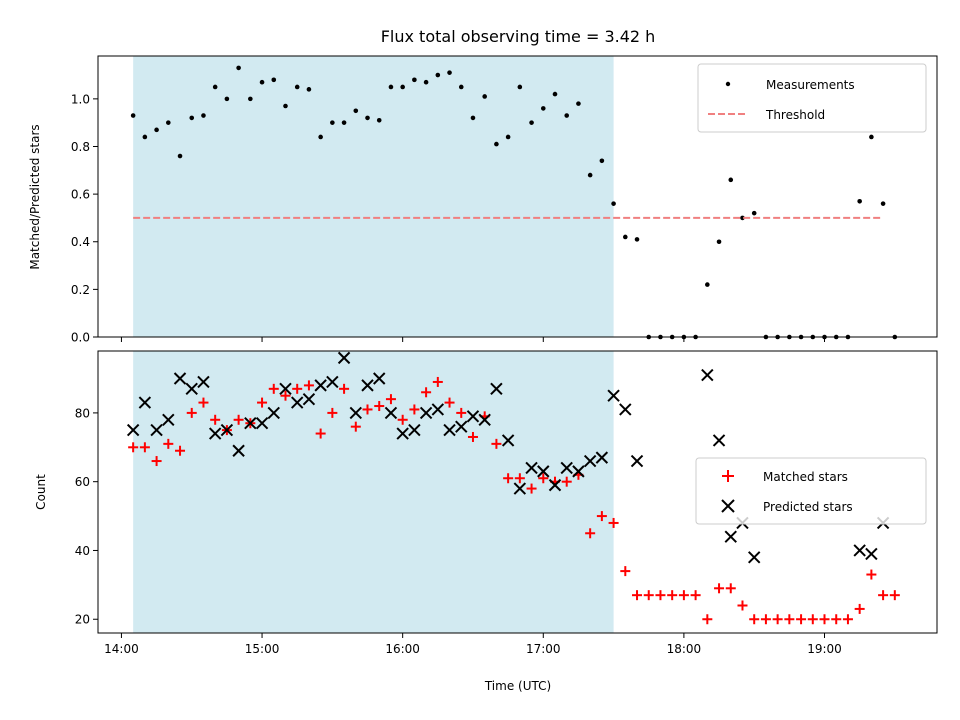 This screenshot has height=720, width=960. I want to click on x-axis-label: Time (UTC), so click(517, 686).